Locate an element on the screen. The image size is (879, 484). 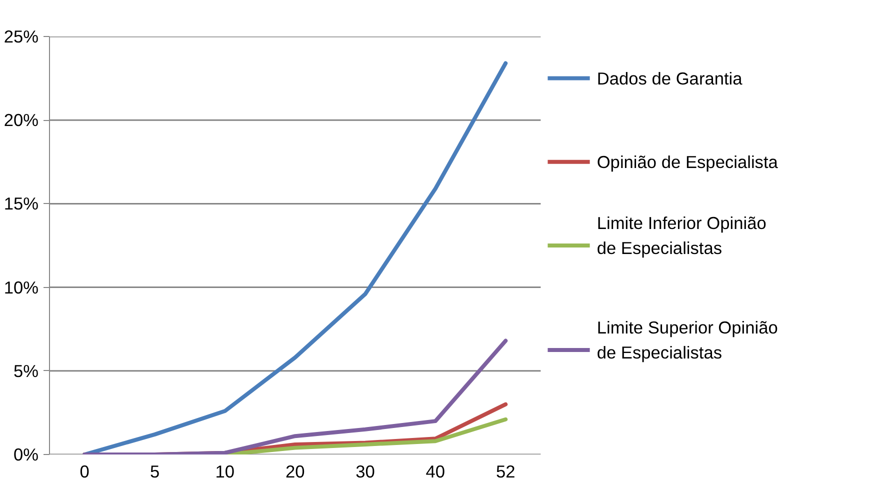
x-tick-label: 10 is located at coordinates (225, 472).